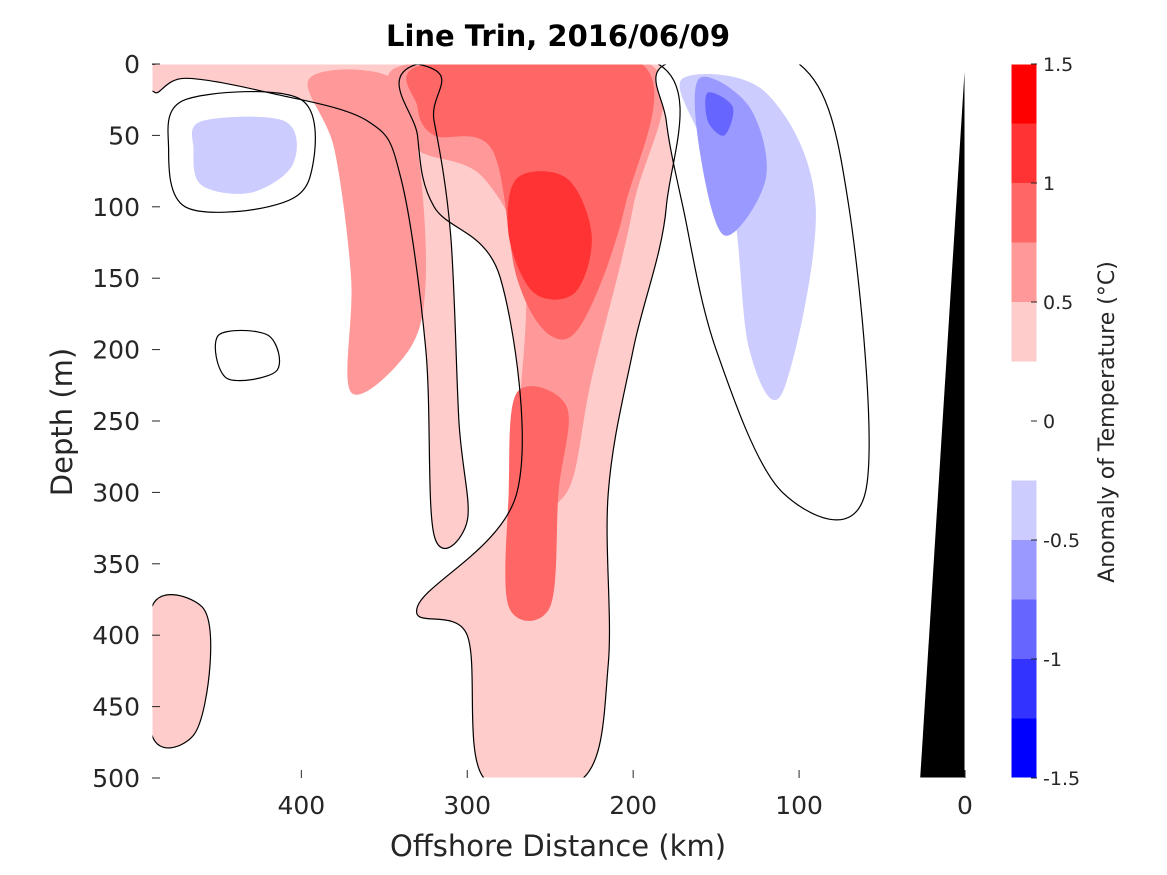 This screenshot has height=875, width=1167. I want to click on colorbar: 1.5 1 0.5 0 -0.5 -1 -1.5, so click(1045, 422).